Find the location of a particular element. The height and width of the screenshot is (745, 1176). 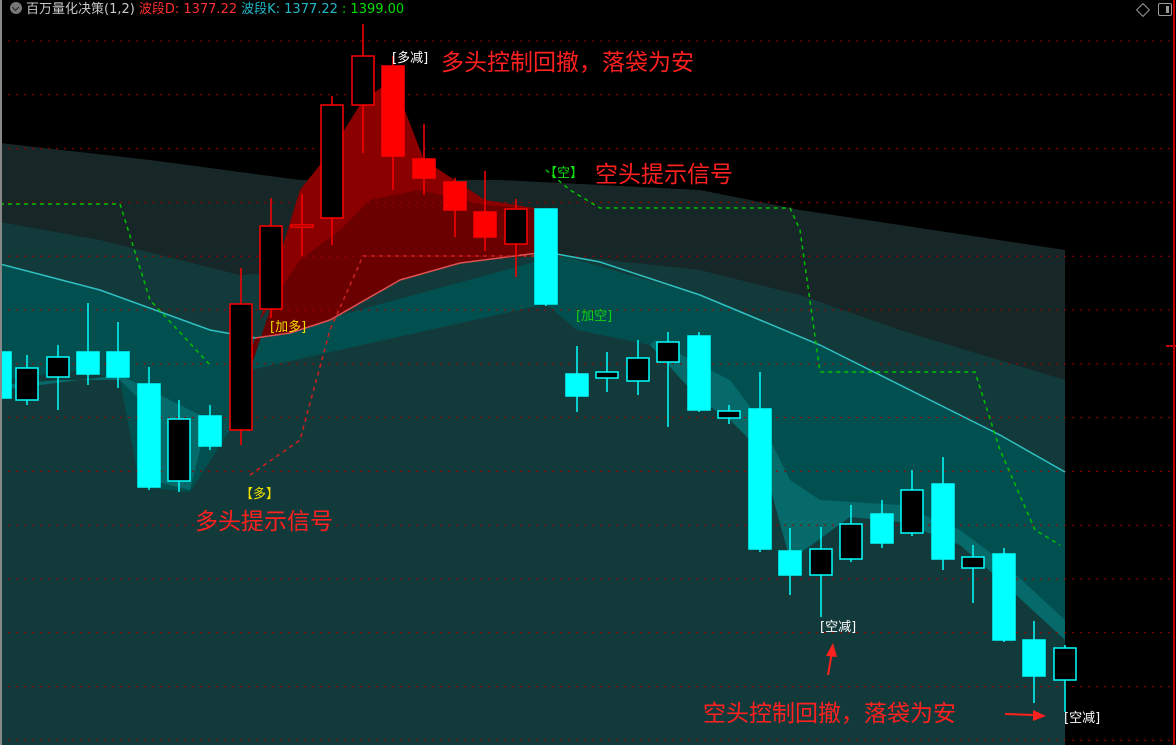

short-signal-tag: 【空】 is located at coordinates (564, 173).